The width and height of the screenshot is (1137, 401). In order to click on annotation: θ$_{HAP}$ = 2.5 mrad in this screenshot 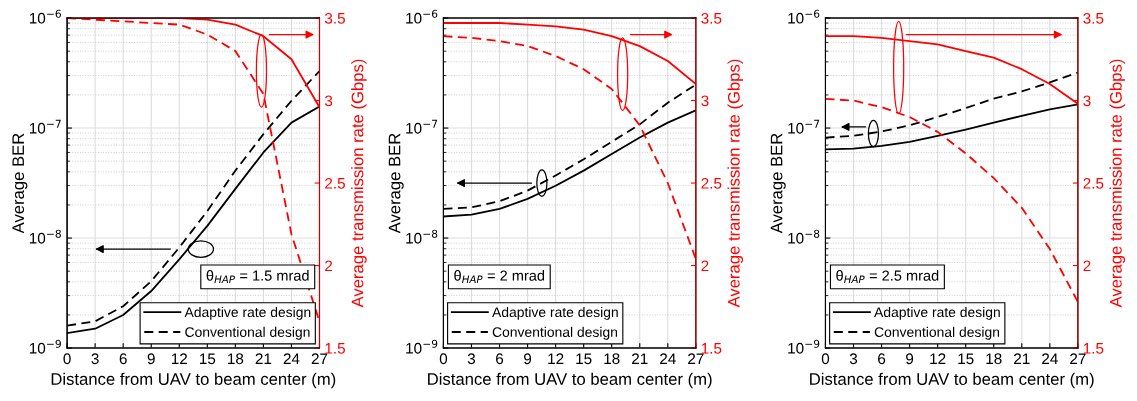, I will do `click(887, 276)`.